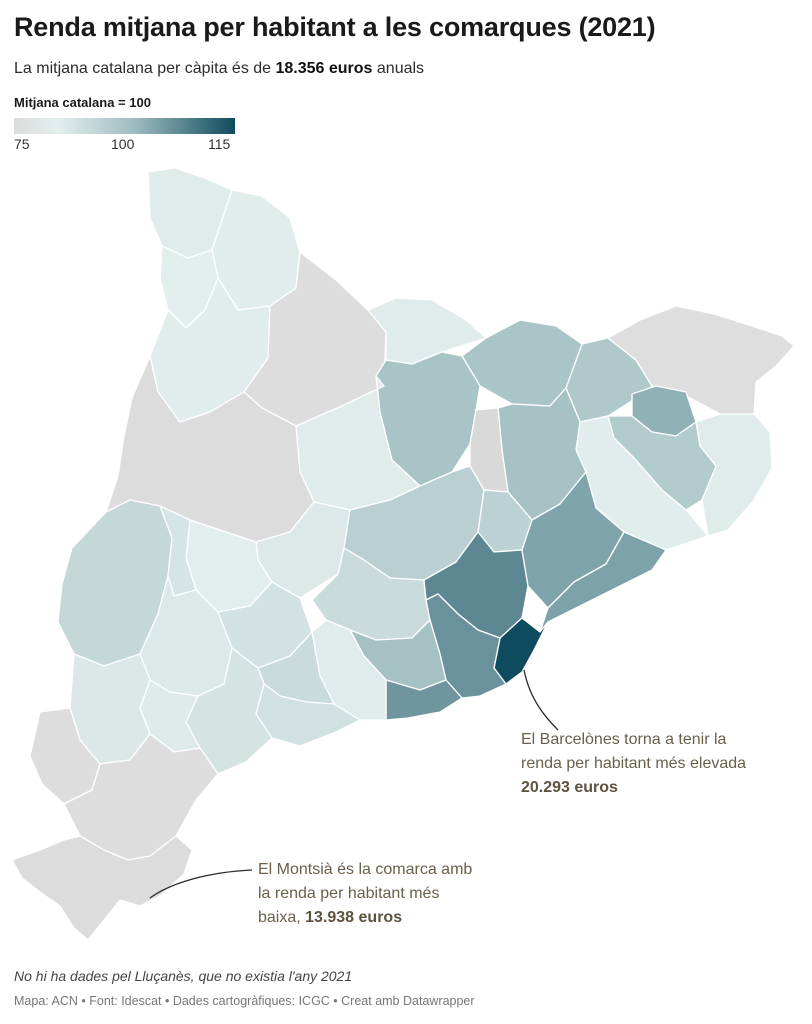 Image resolution: width=812 pixels, height=1024 pixels. I want to click on annotation-barcelones-amount: 20.293 euros, so click(569, 787).